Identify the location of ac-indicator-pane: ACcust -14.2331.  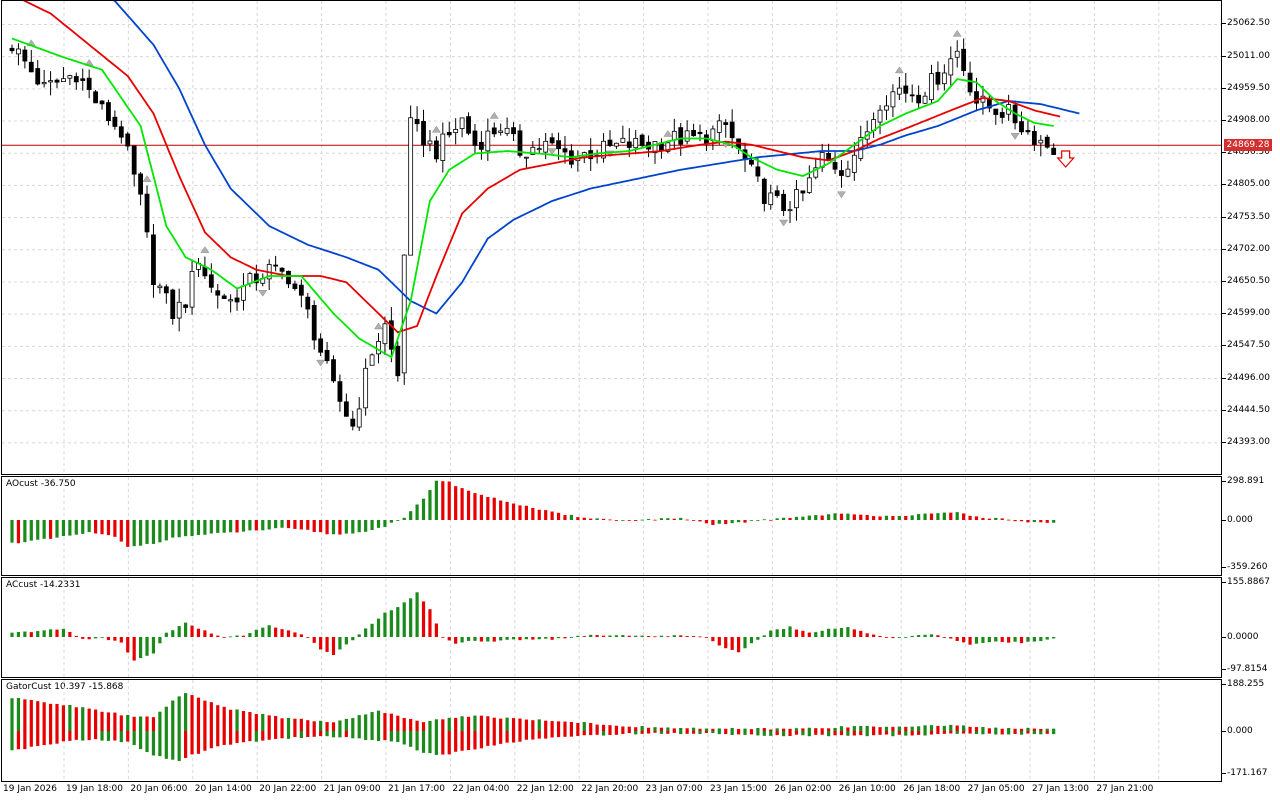
(611, 627).